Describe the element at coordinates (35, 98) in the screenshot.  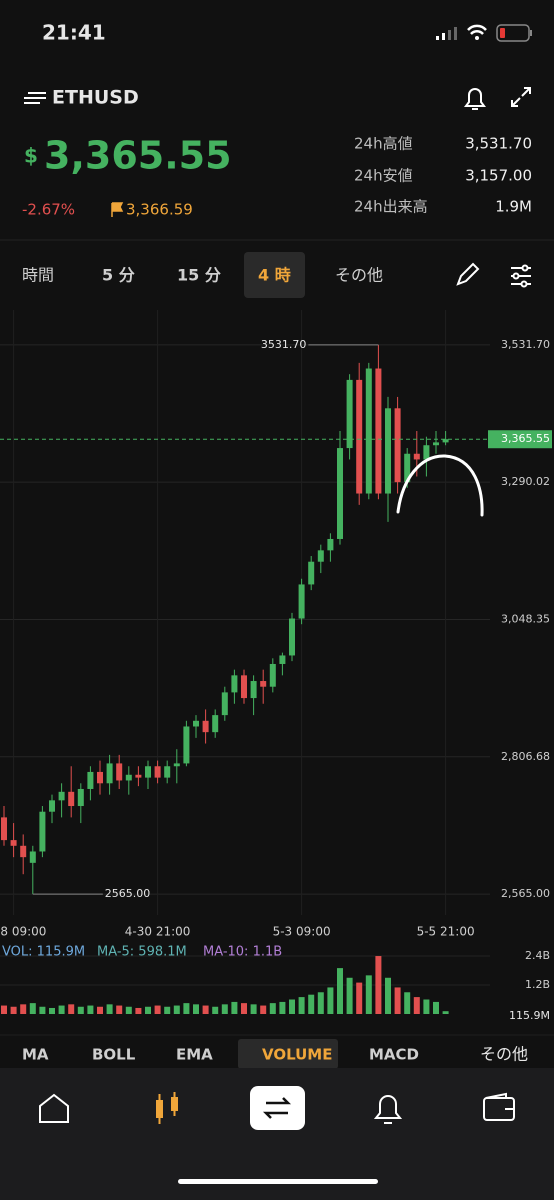
I see `menu-icon` at that location.